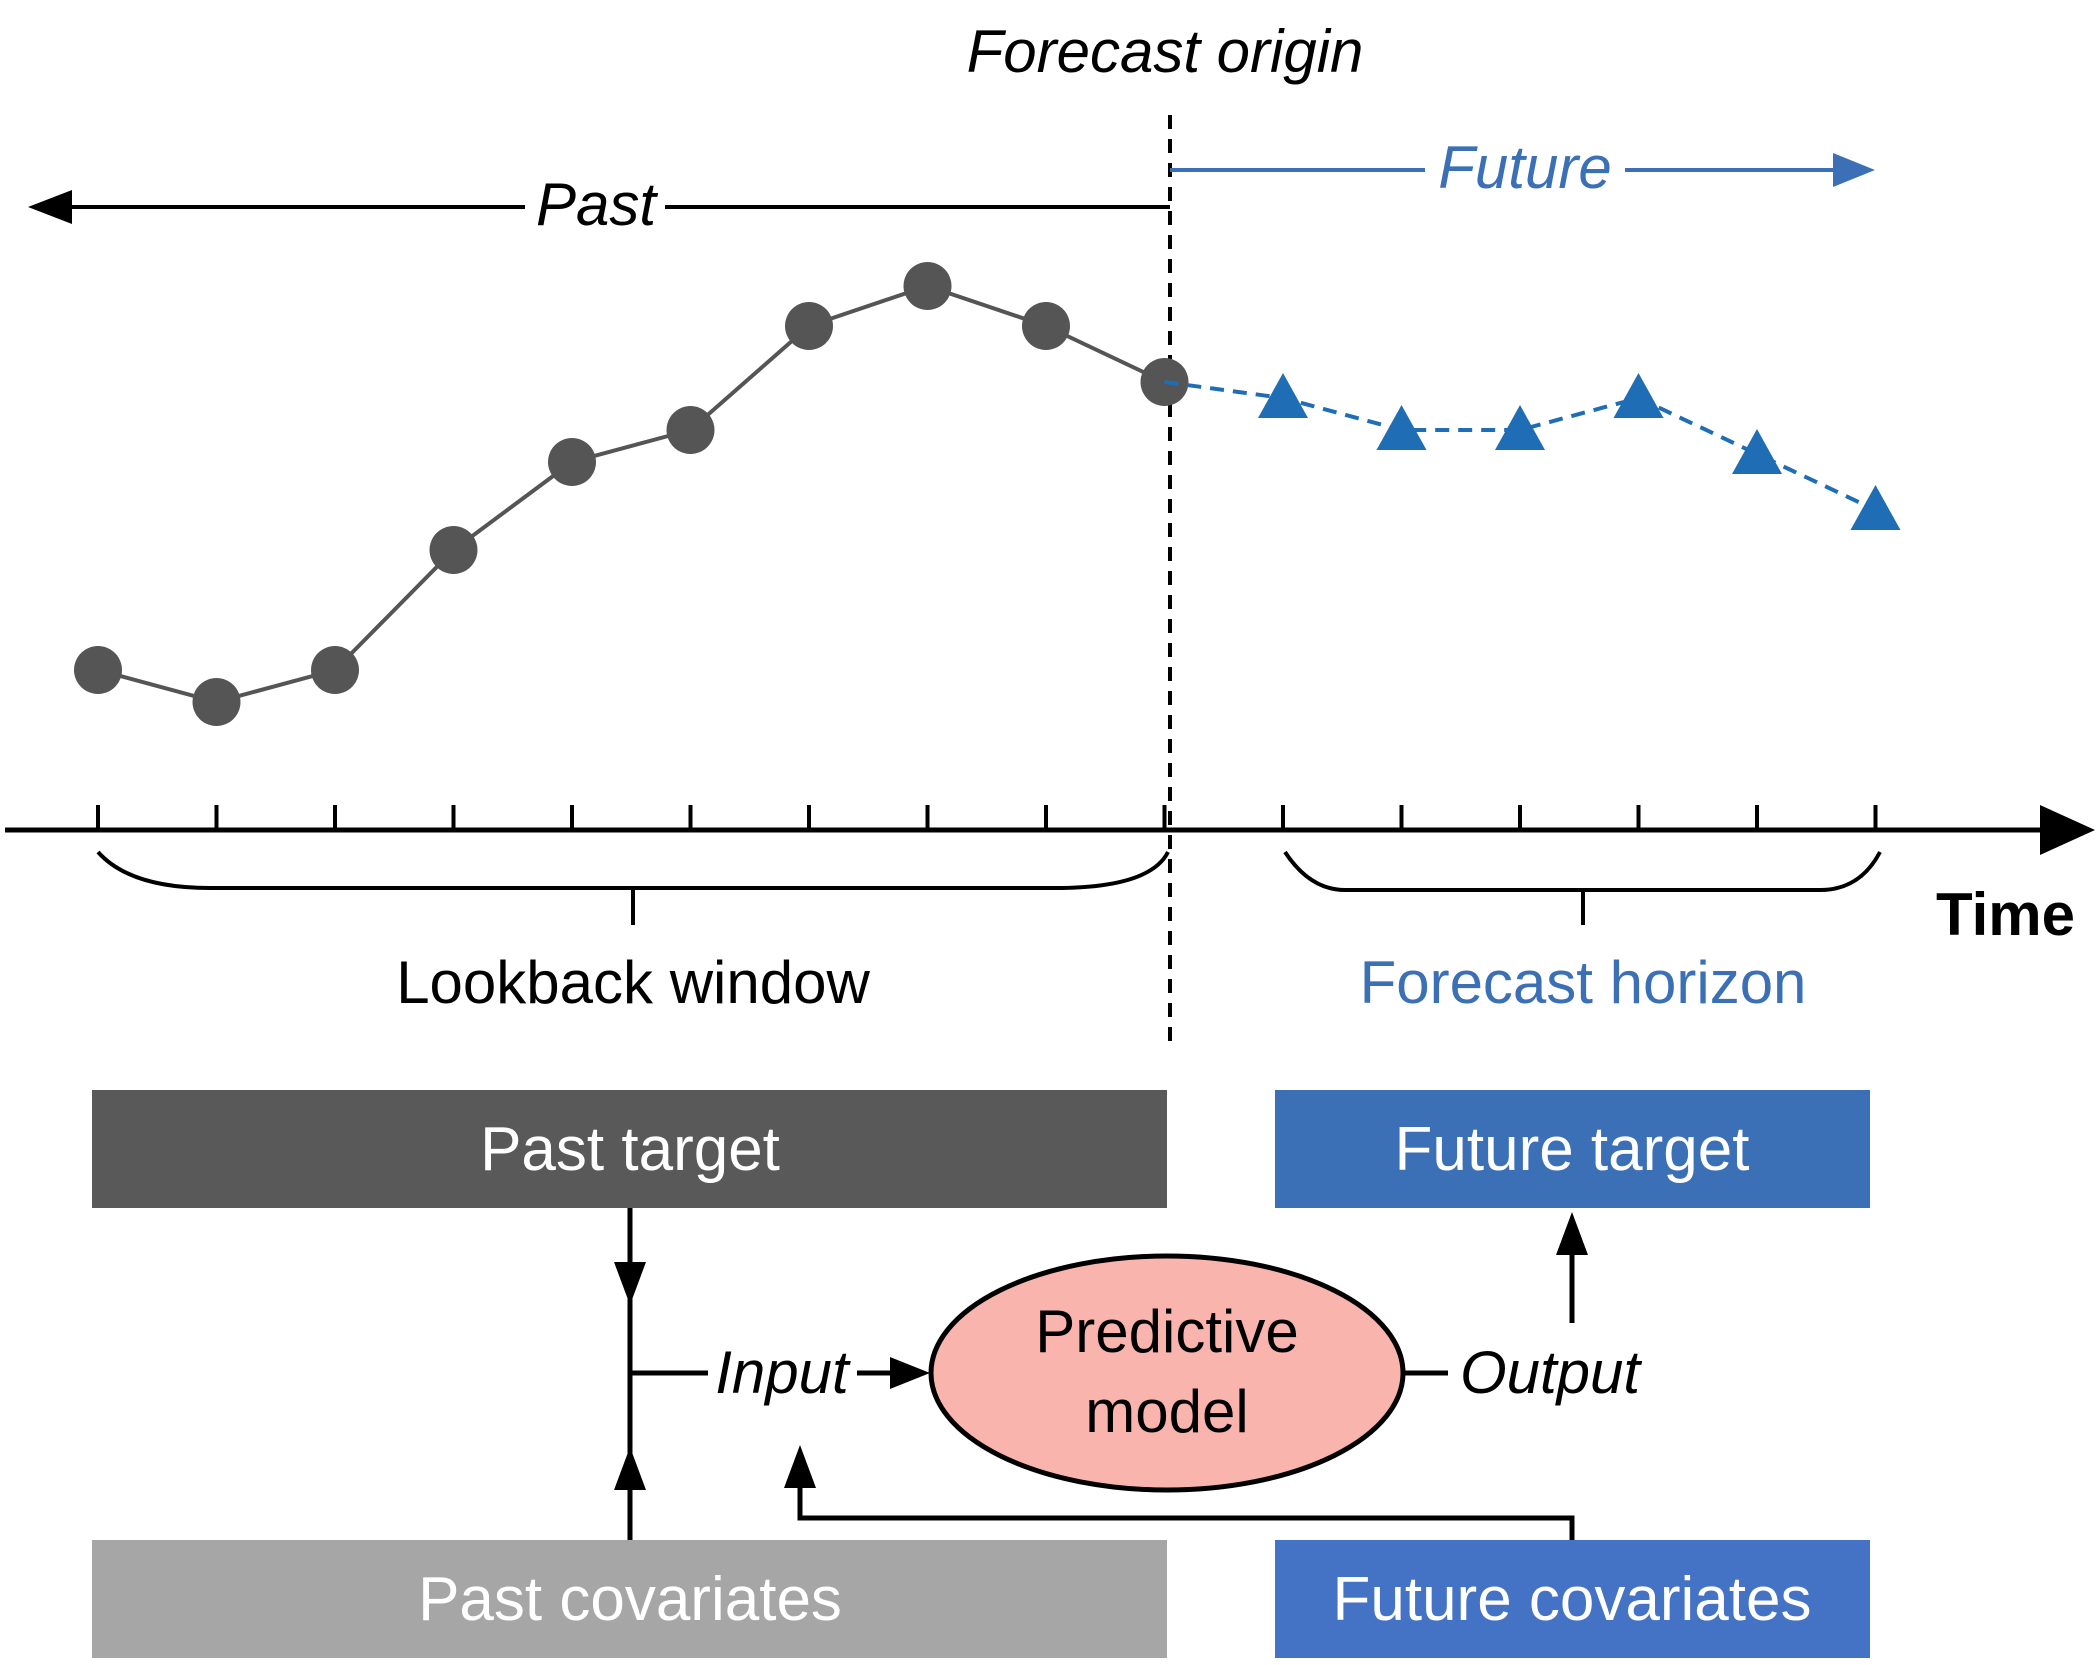 The image size is (2100, 1665). What do you see at coordinates (1165, 51) in the screenshot?
I see `forecast-origin-label: Forecast origin` at bounding box center [1165, 51].